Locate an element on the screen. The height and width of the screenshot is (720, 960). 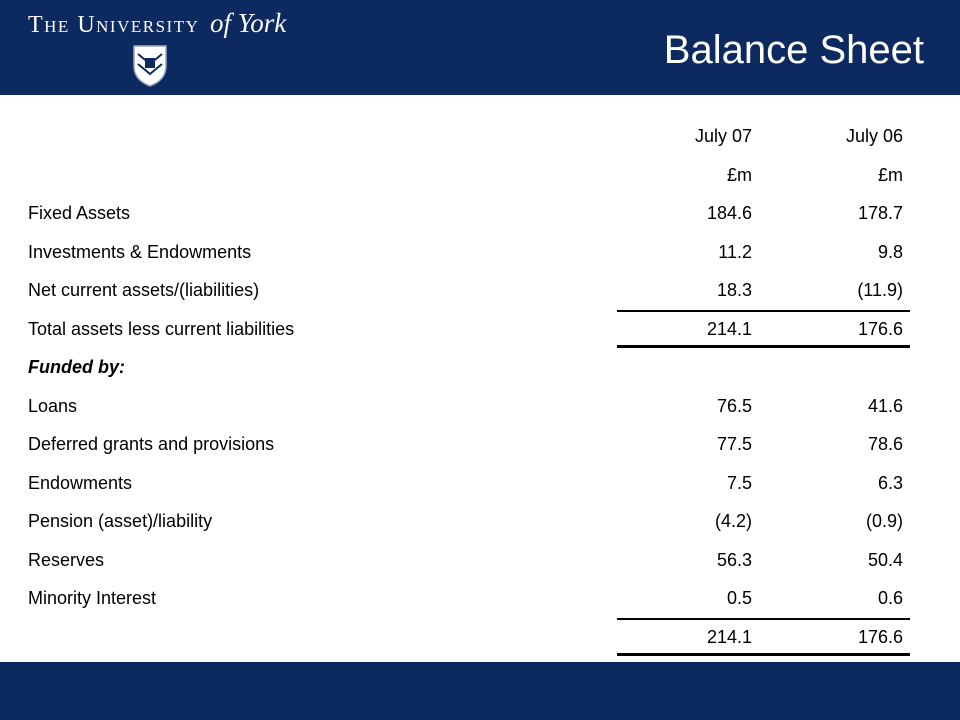
table-row: Endowments 7.5 6.3 is located at coordinates (480, 483).